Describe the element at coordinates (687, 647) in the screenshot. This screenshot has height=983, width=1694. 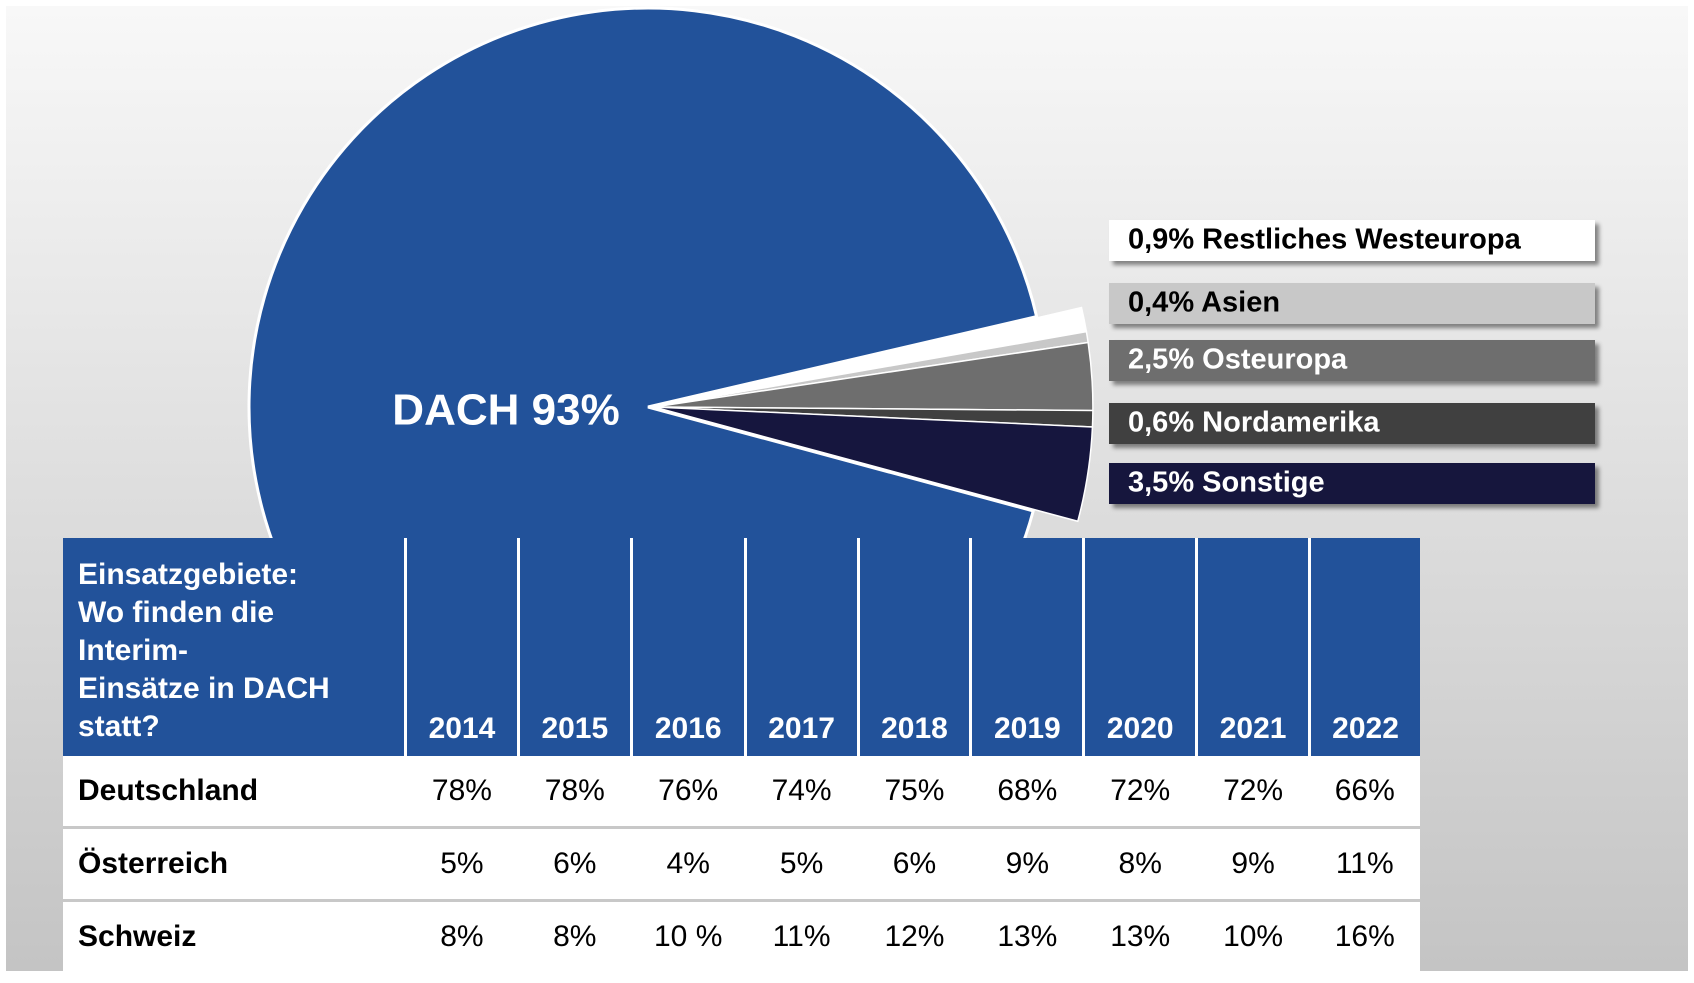
I see `year-header: 2016` at that location.